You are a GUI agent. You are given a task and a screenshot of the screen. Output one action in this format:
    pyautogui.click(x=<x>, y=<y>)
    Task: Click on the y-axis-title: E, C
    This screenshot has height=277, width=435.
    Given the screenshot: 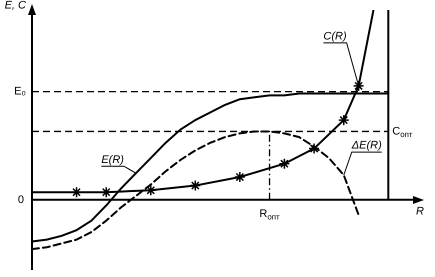 What is the action you would take?
    pyautogui.click(x=15, y=6)
    